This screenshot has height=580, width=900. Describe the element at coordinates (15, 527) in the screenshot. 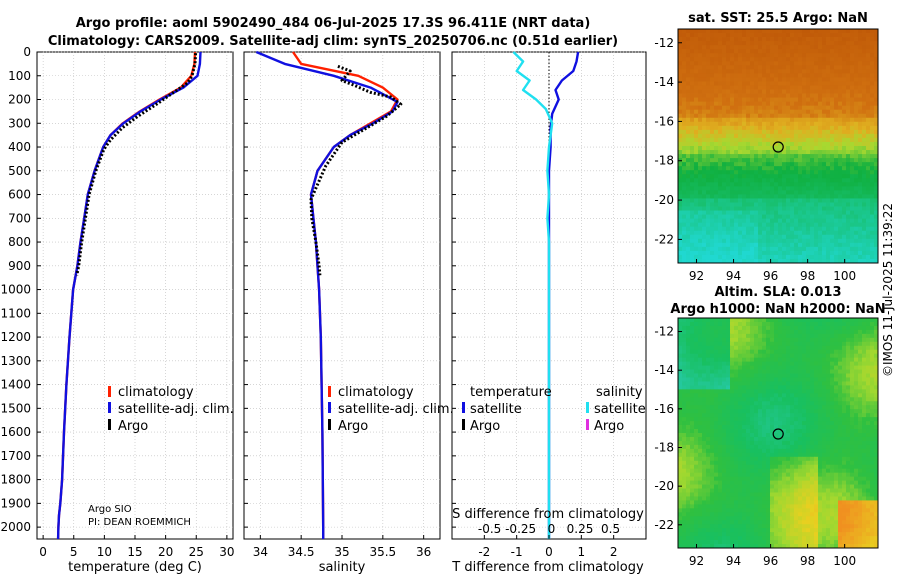

I see `depth-tick-label: 2000` at that location.